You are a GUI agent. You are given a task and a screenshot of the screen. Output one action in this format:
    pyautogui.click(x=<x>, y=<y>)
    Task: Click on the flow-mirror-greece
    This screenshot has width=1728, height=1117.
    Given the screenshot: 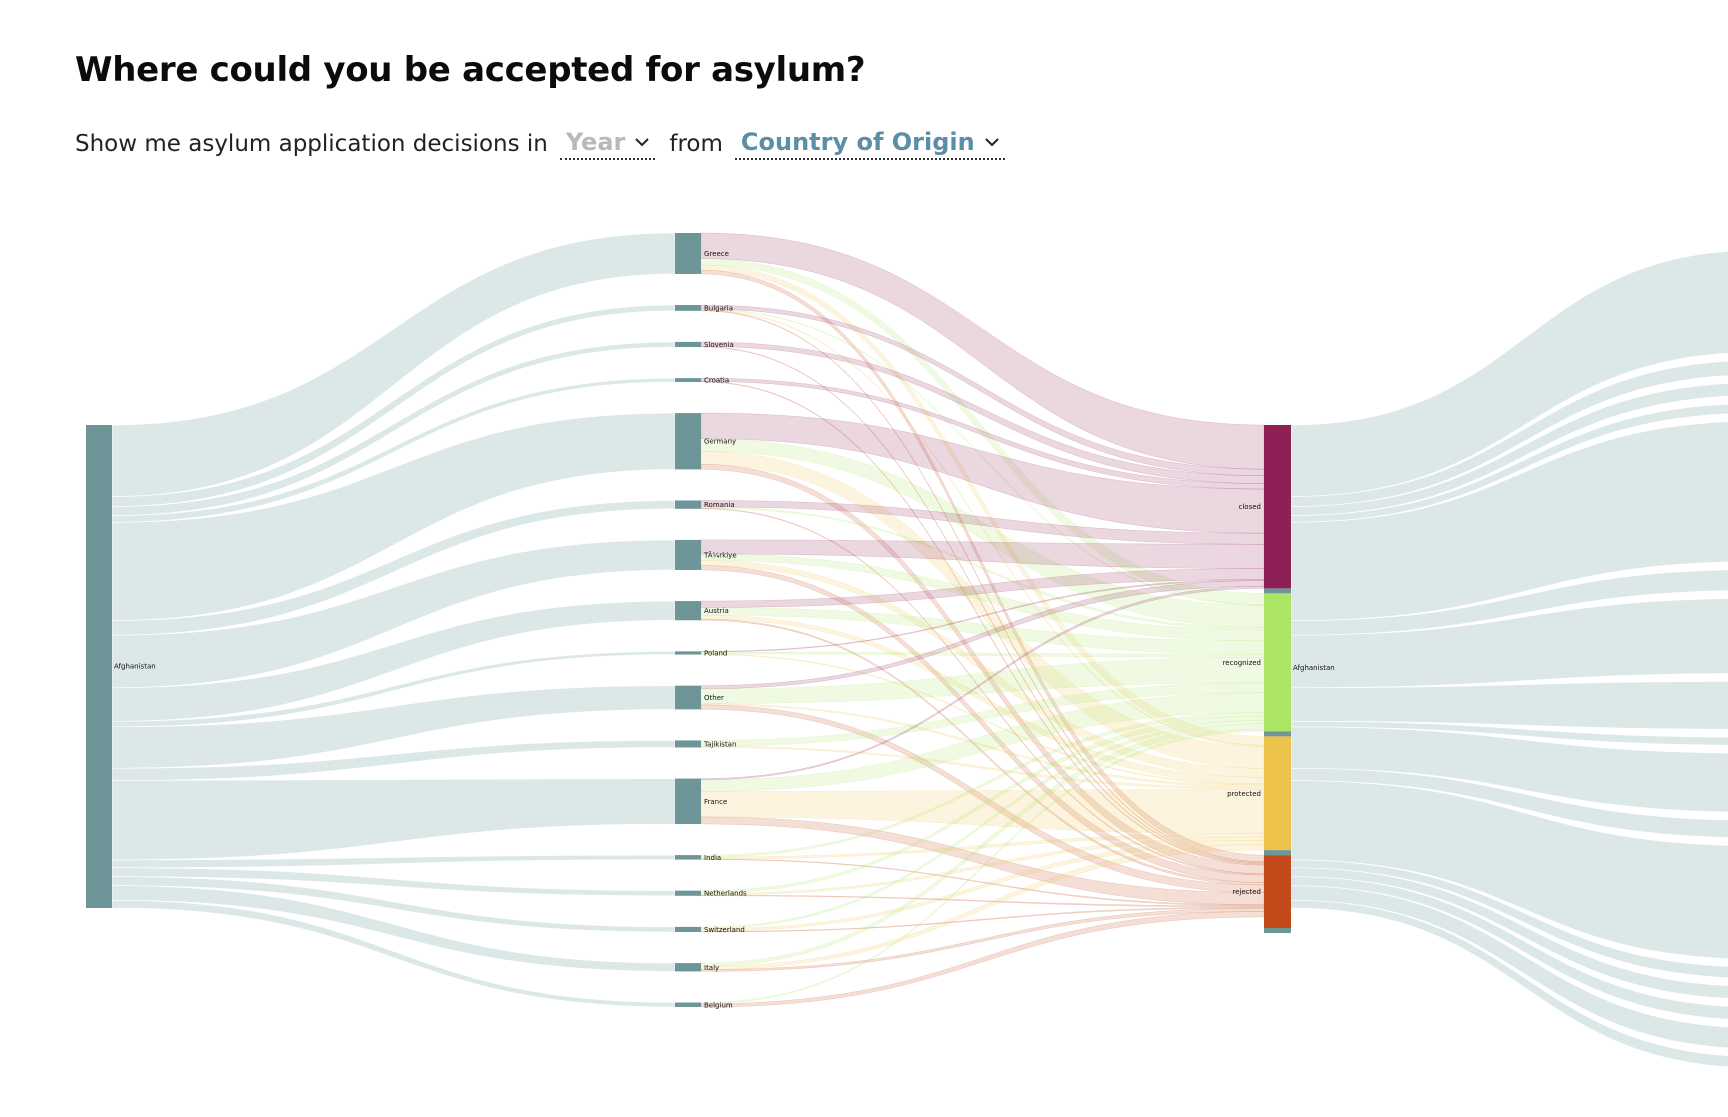 What is the action you would take?
    pyautogui.click(x=1509, y=373)
    